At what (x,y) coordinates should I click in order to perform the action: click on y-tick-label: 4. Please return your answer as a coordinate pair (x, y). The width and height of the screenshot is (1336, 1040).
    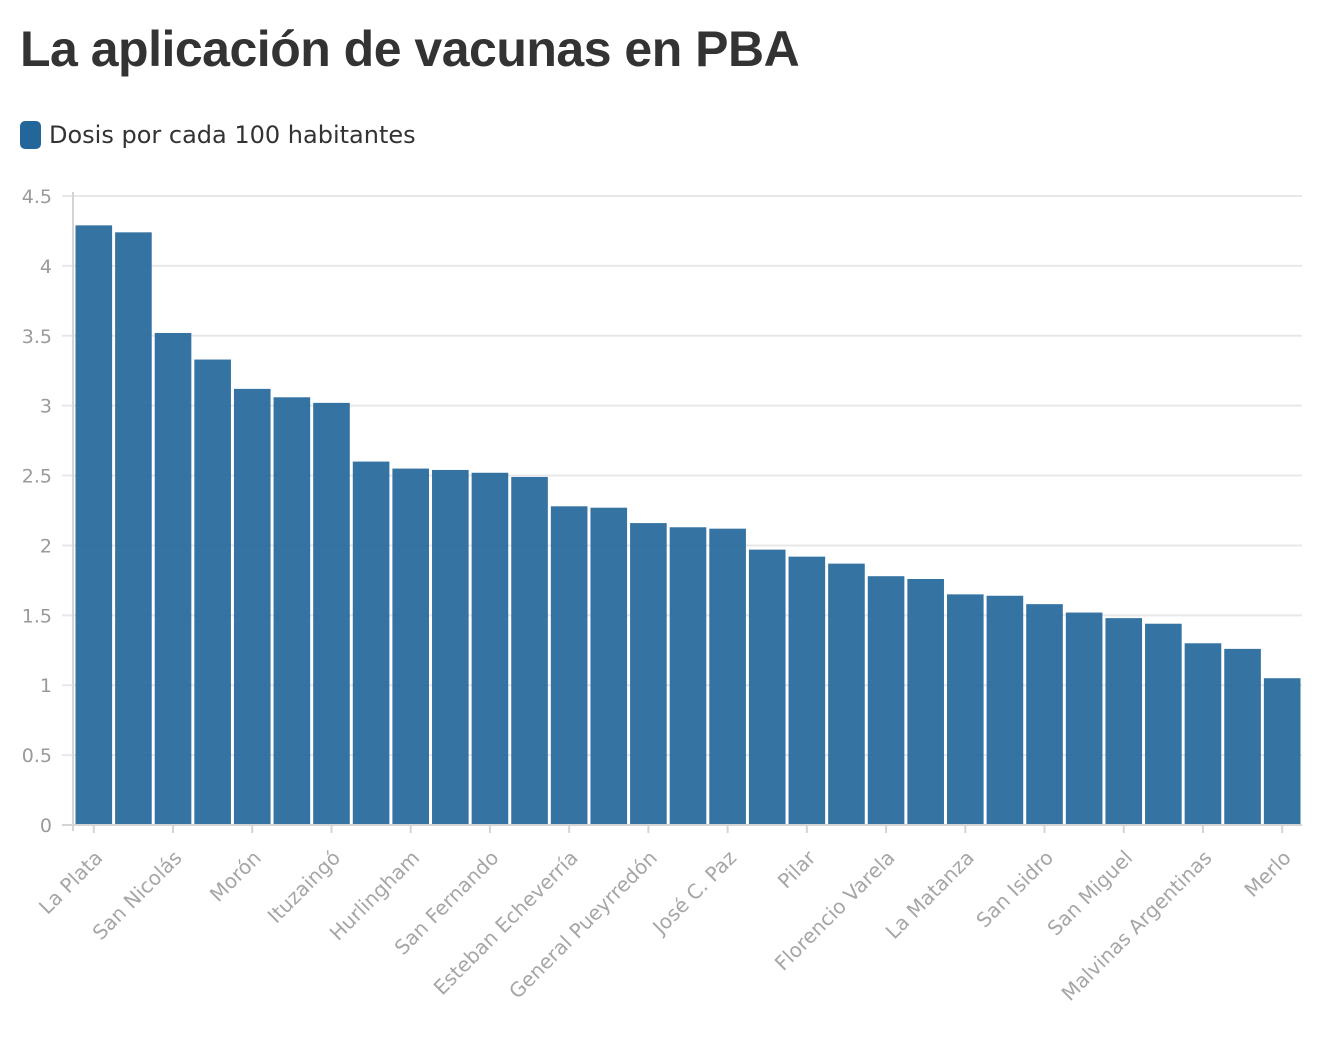
    Looking at the image, I should click on (46, 267).